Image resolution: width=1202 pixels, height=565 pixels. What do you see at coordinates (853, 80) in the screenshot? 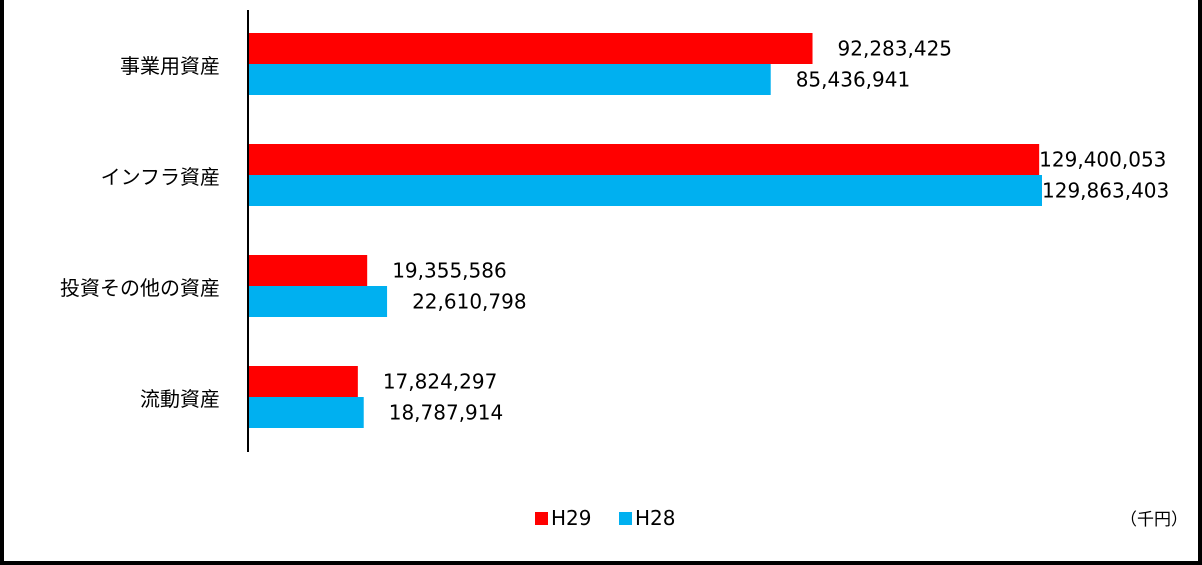
I see `data-label: 85,436,941` at bounding box center [853, 80].